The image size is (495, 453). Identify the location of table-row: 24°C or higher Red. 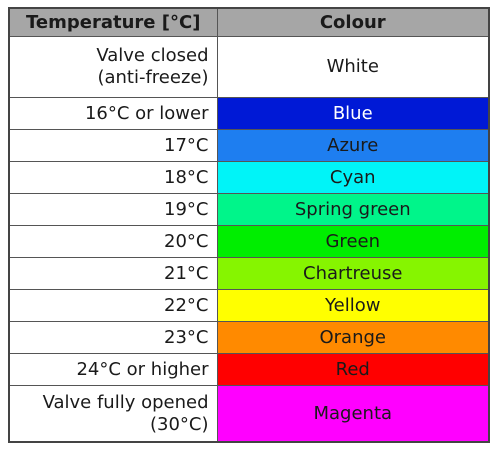
(249, 369).